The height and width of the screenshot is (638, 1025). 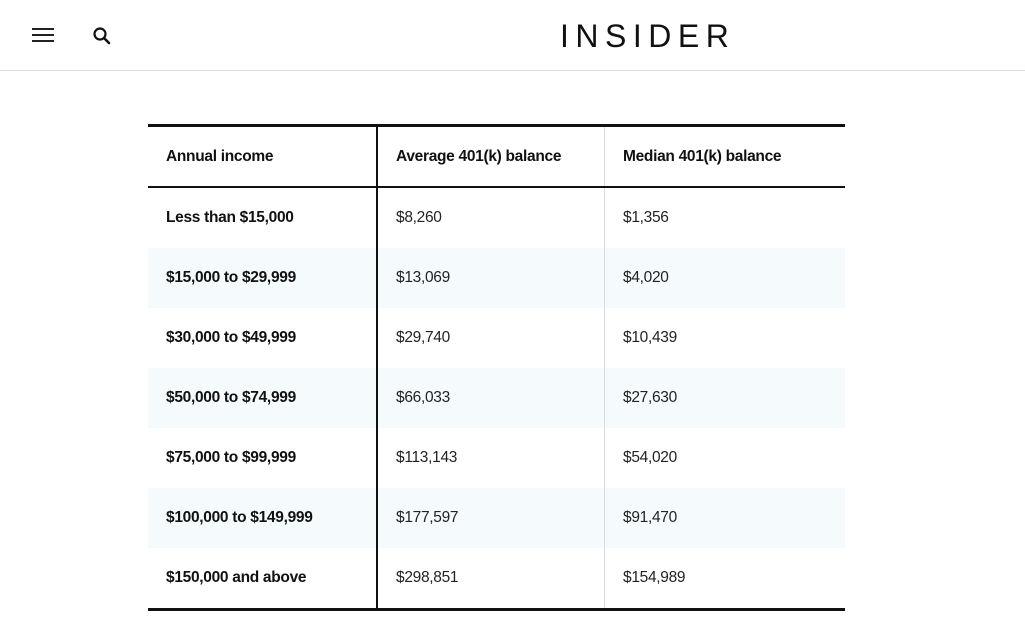 I want to click on income-cell: $100,000 to $149,999, so click(x=263, y=518).